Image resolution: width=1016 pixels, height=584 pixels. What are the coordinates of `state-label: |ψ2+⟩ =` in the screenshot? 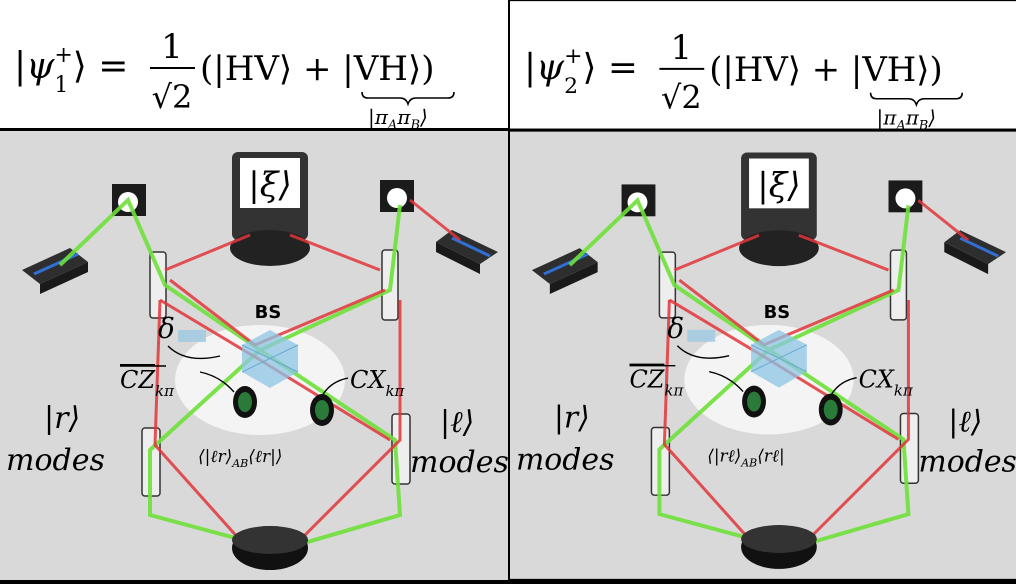 It's located at (581, 71).